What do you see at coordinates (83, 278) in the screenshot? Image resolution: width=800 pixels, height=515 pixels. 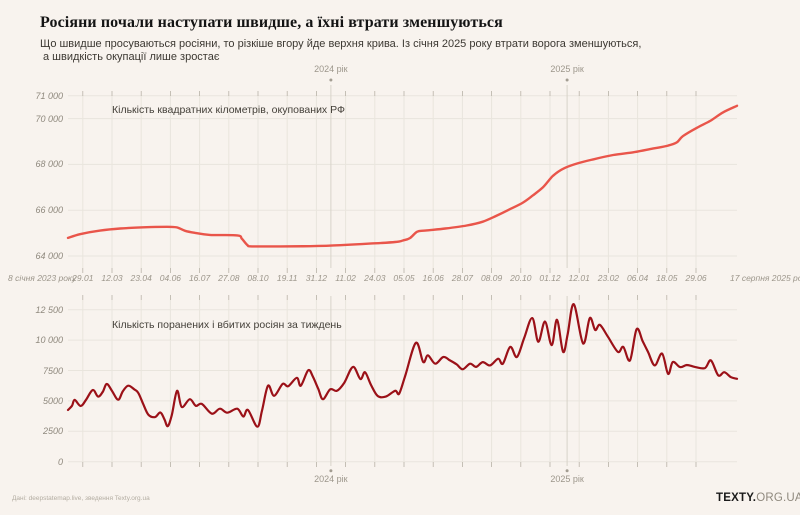 I see `x-tick-label: 29.01` at bounding box center [83, 278].